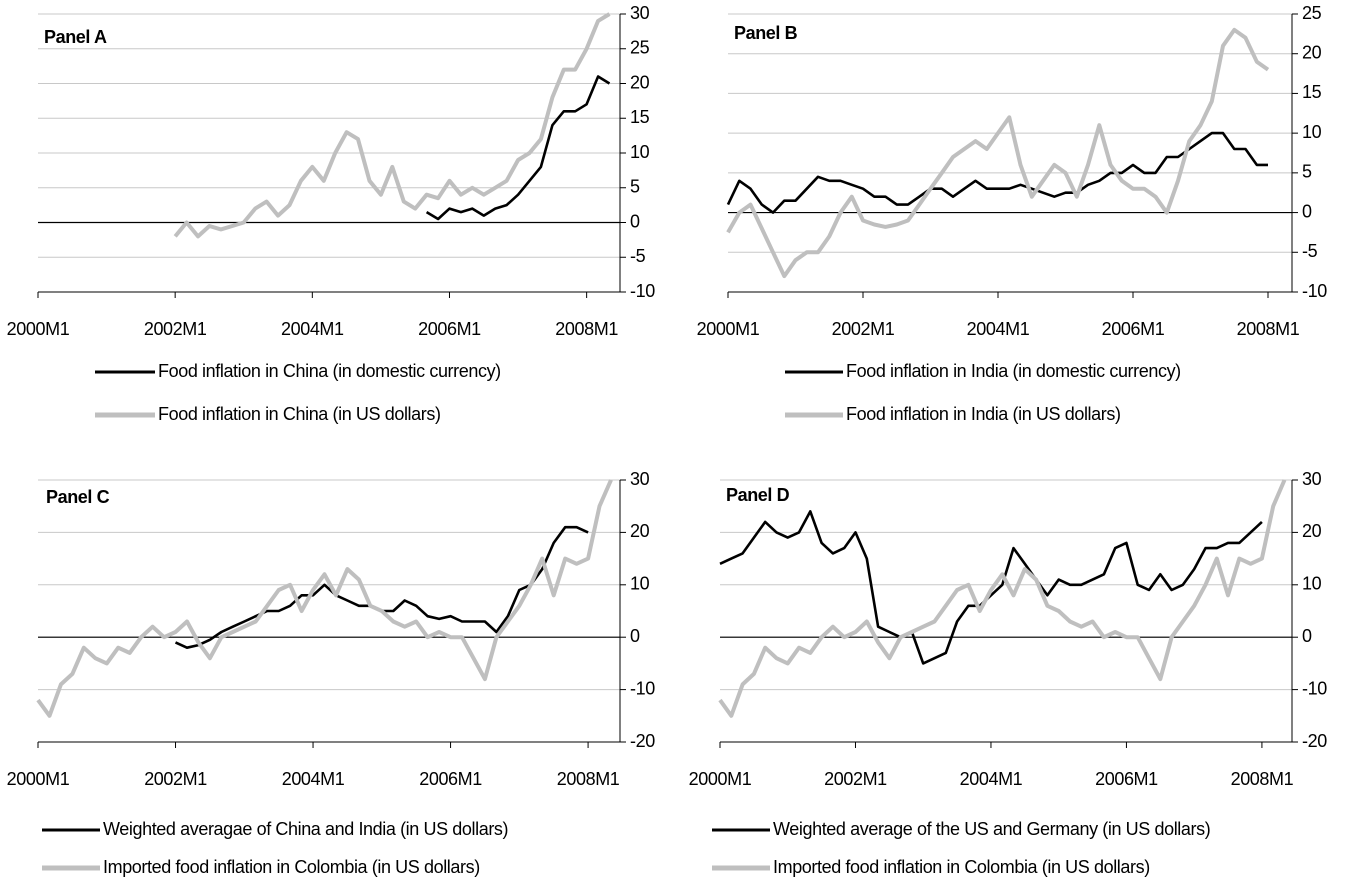 This screenshot has height=886, width=1346. Describe the element at coordinates (78, 497) in the screenshot. I see `panel-title: Panel C` at that location.